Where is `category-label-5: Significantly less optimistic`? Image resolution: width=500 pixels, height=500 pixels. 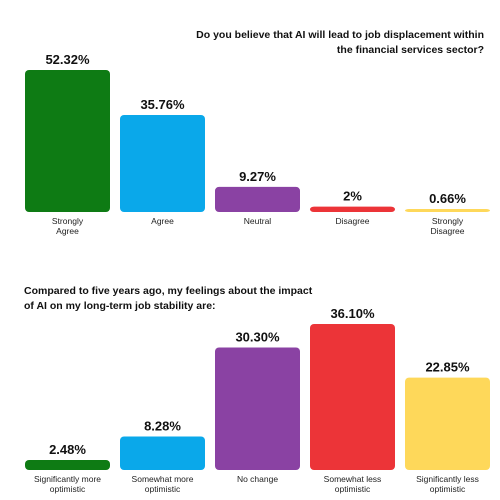
category-label-5: Significantly less optimistic is located at coordinates (447, 484).